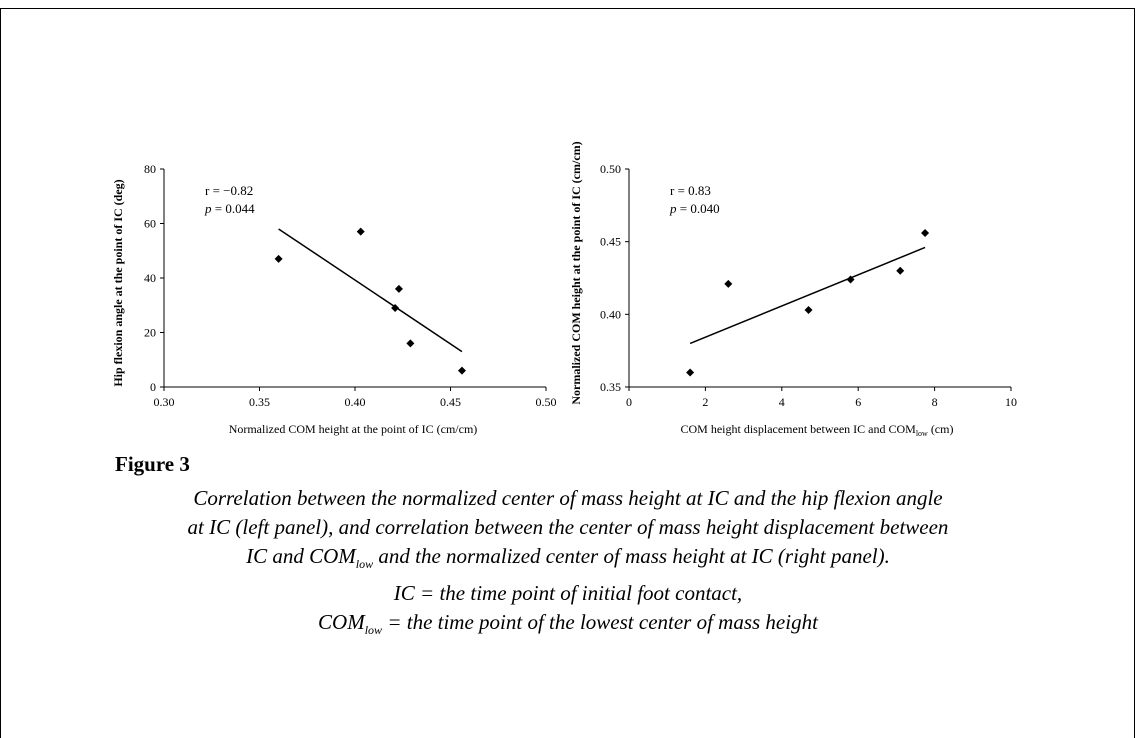  I want to click on annotation-p: p = 0.044, so click(229, 208).